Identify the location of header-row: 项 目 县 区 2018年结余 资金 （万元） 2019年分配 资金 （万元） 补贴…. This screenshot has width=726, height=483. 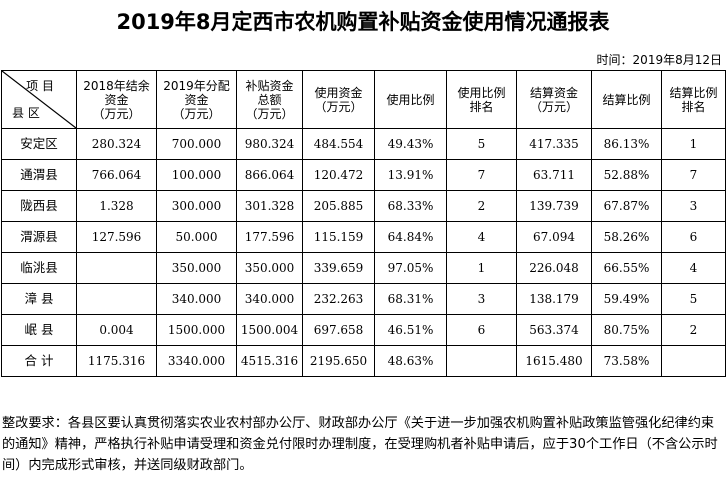
(363, 99).